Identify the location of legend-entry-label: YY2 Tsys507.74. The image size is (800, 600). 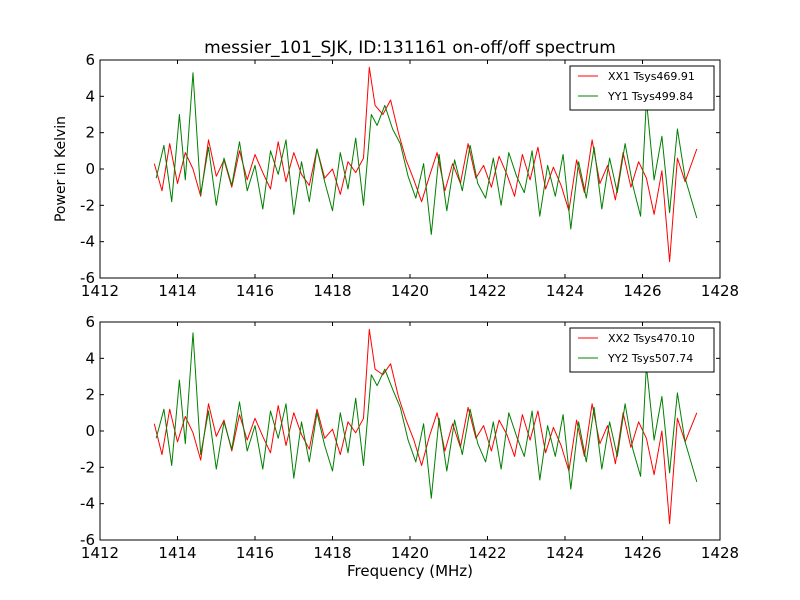
(650, 358).